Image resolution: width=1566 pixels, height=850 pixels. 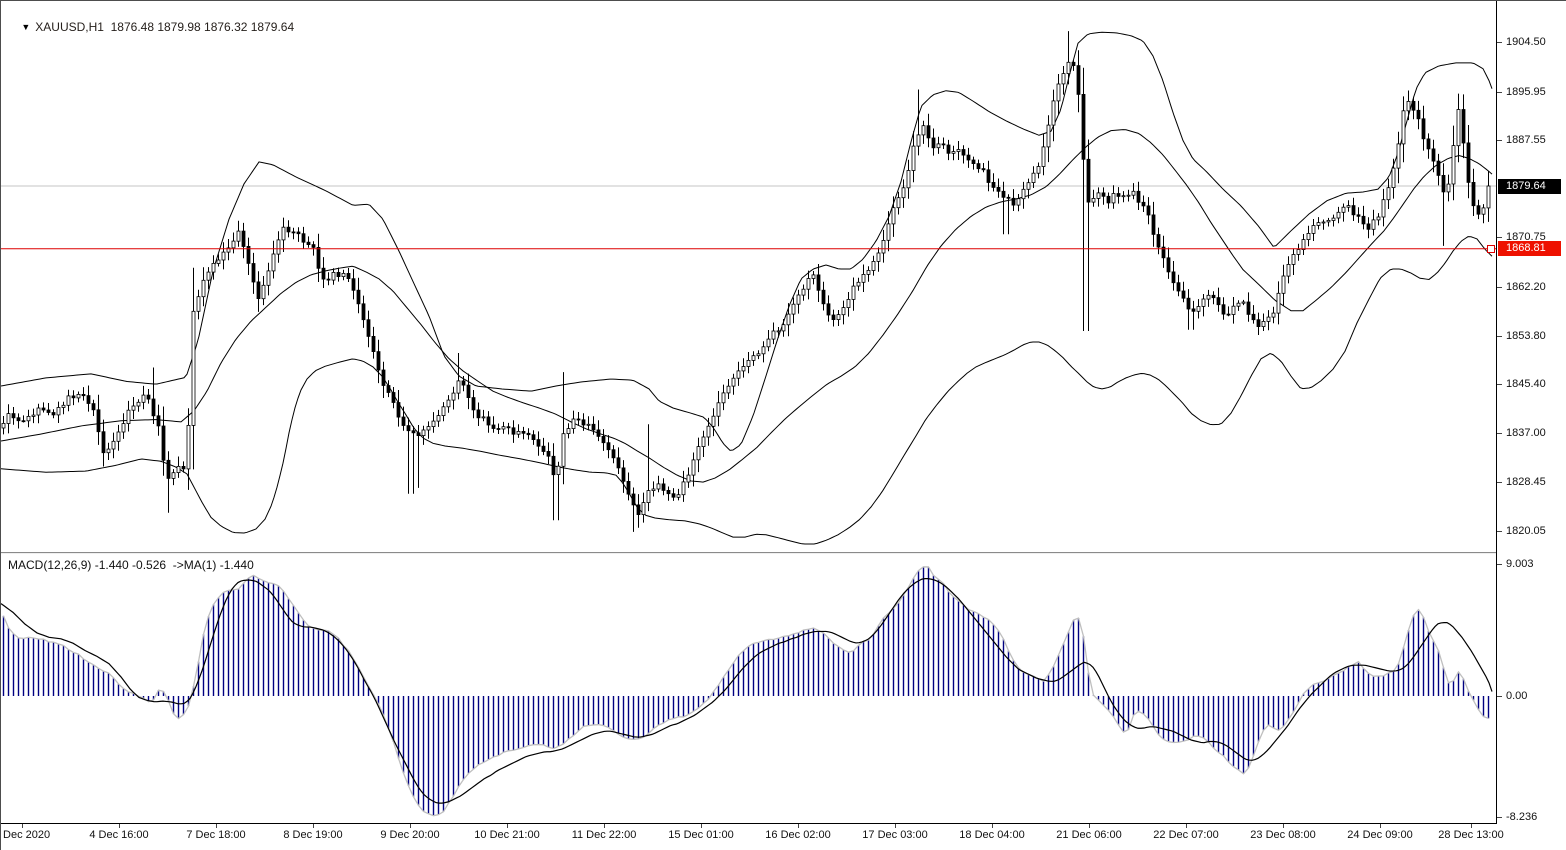 What do you see at coordinates (1526, 335) in the screenshot?
I see `price-axis-label: 1853.80` at bounding box center [1526, 335].